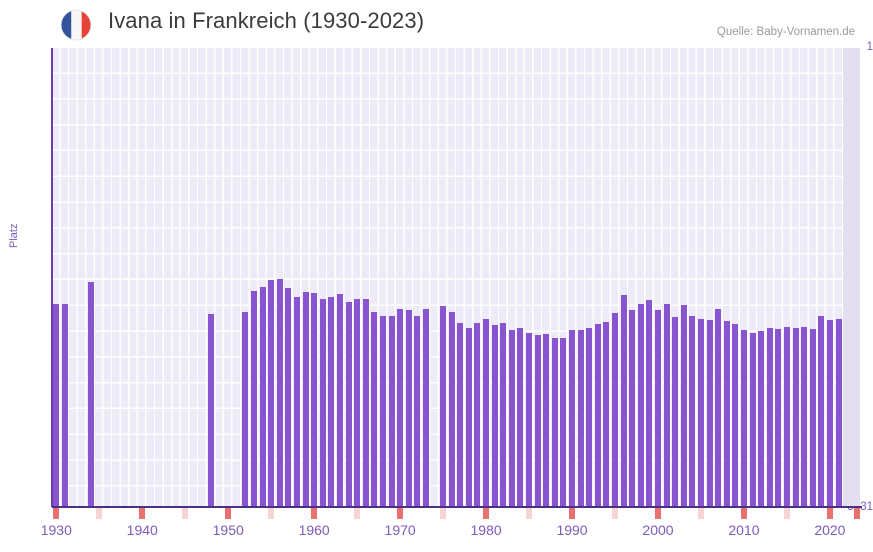 This screenshot has height=552, width=873. Describe the element at coordinates (400, 530) in the screenshot. I see `x-axis-tick-label: 1970` at that location.